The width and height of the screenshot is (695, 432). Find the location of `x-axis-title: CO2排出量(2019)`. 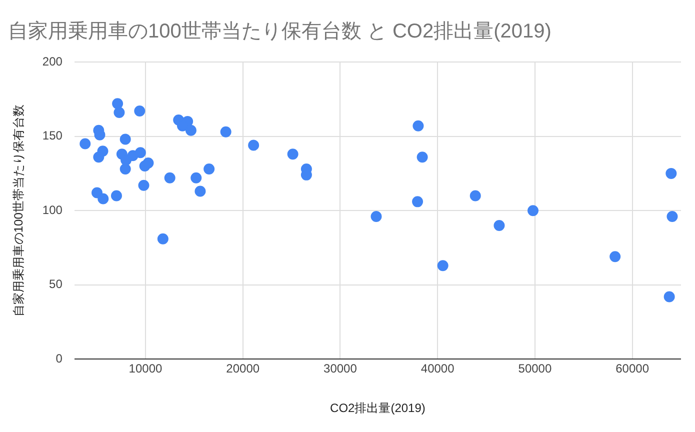

x-axis-title: CO2排出量(2019) is located at coordinates (378, 408).